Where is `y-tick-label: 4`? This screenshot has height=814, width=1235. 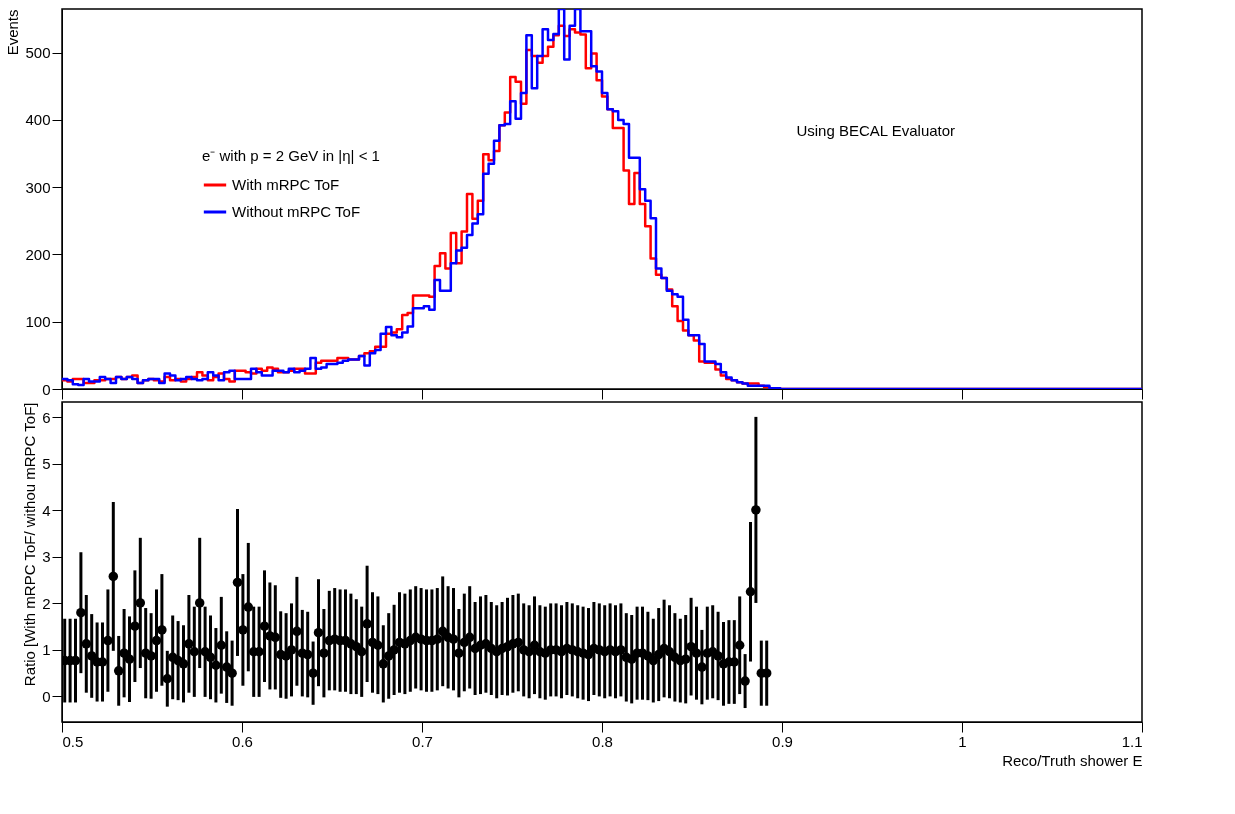
y-tick-label: 4 is located at coordinates (46, 510).